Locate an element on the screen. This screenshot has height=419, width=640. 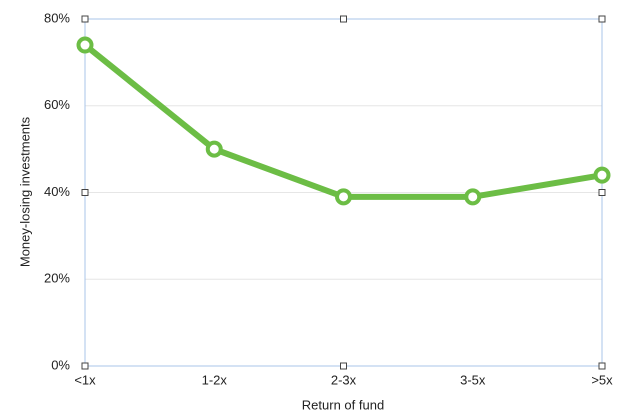
y-tick-label: 0% is located at coordinates (60, 364).